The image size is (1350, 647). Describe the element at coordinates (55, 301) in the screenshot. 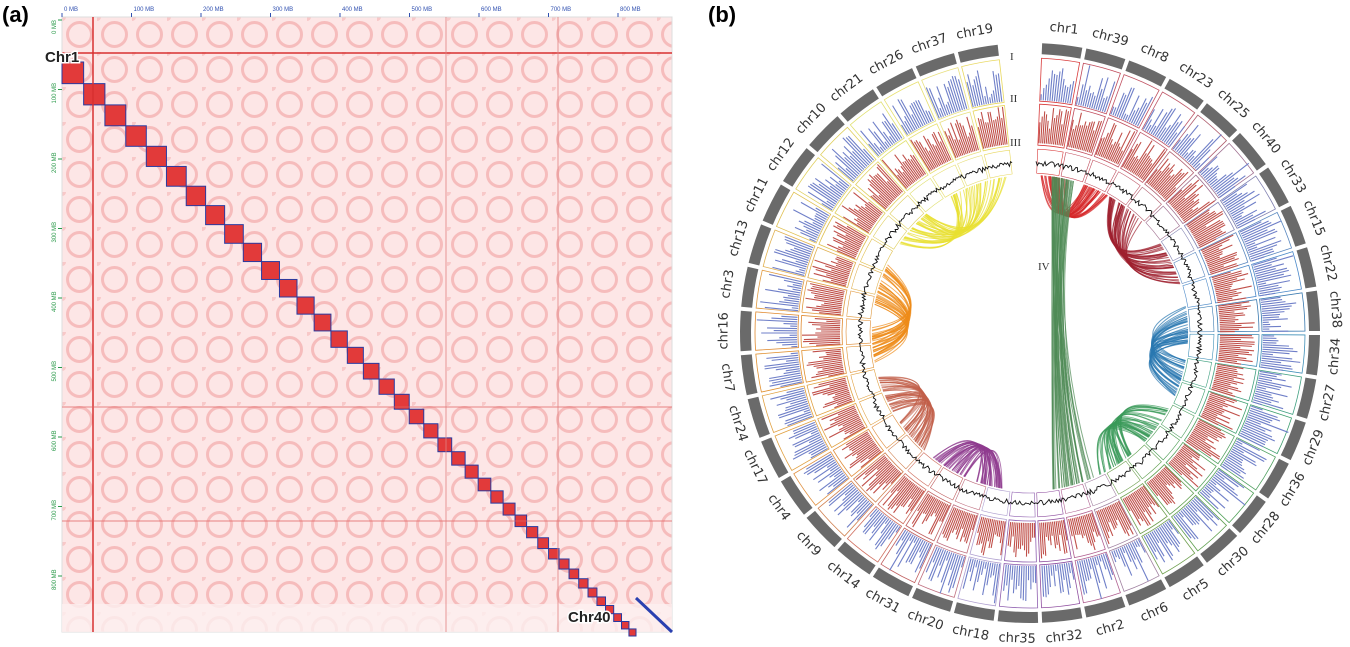

I see `y-tick-label: 400 MB` at that location.